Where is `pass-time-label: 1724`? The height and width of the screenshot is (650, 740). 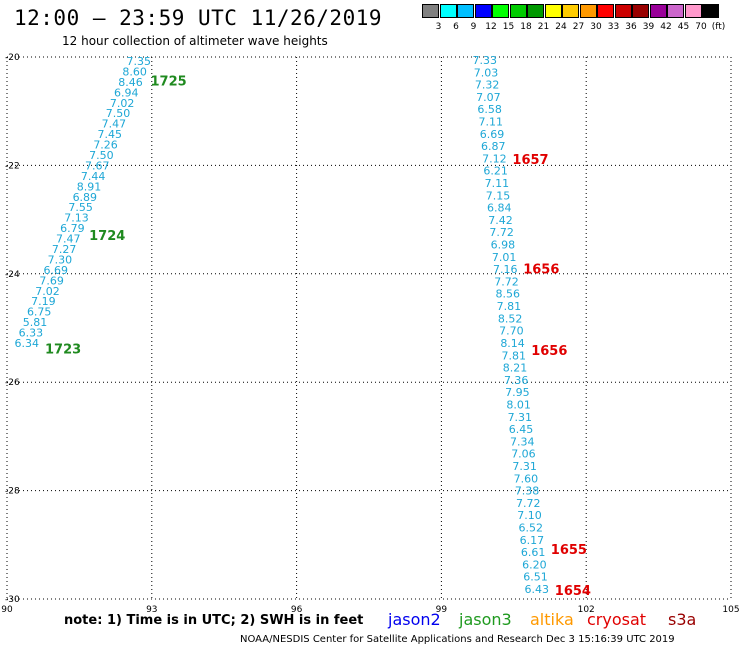
pass-time-label: 1724 is located at coordinates (107, 236).